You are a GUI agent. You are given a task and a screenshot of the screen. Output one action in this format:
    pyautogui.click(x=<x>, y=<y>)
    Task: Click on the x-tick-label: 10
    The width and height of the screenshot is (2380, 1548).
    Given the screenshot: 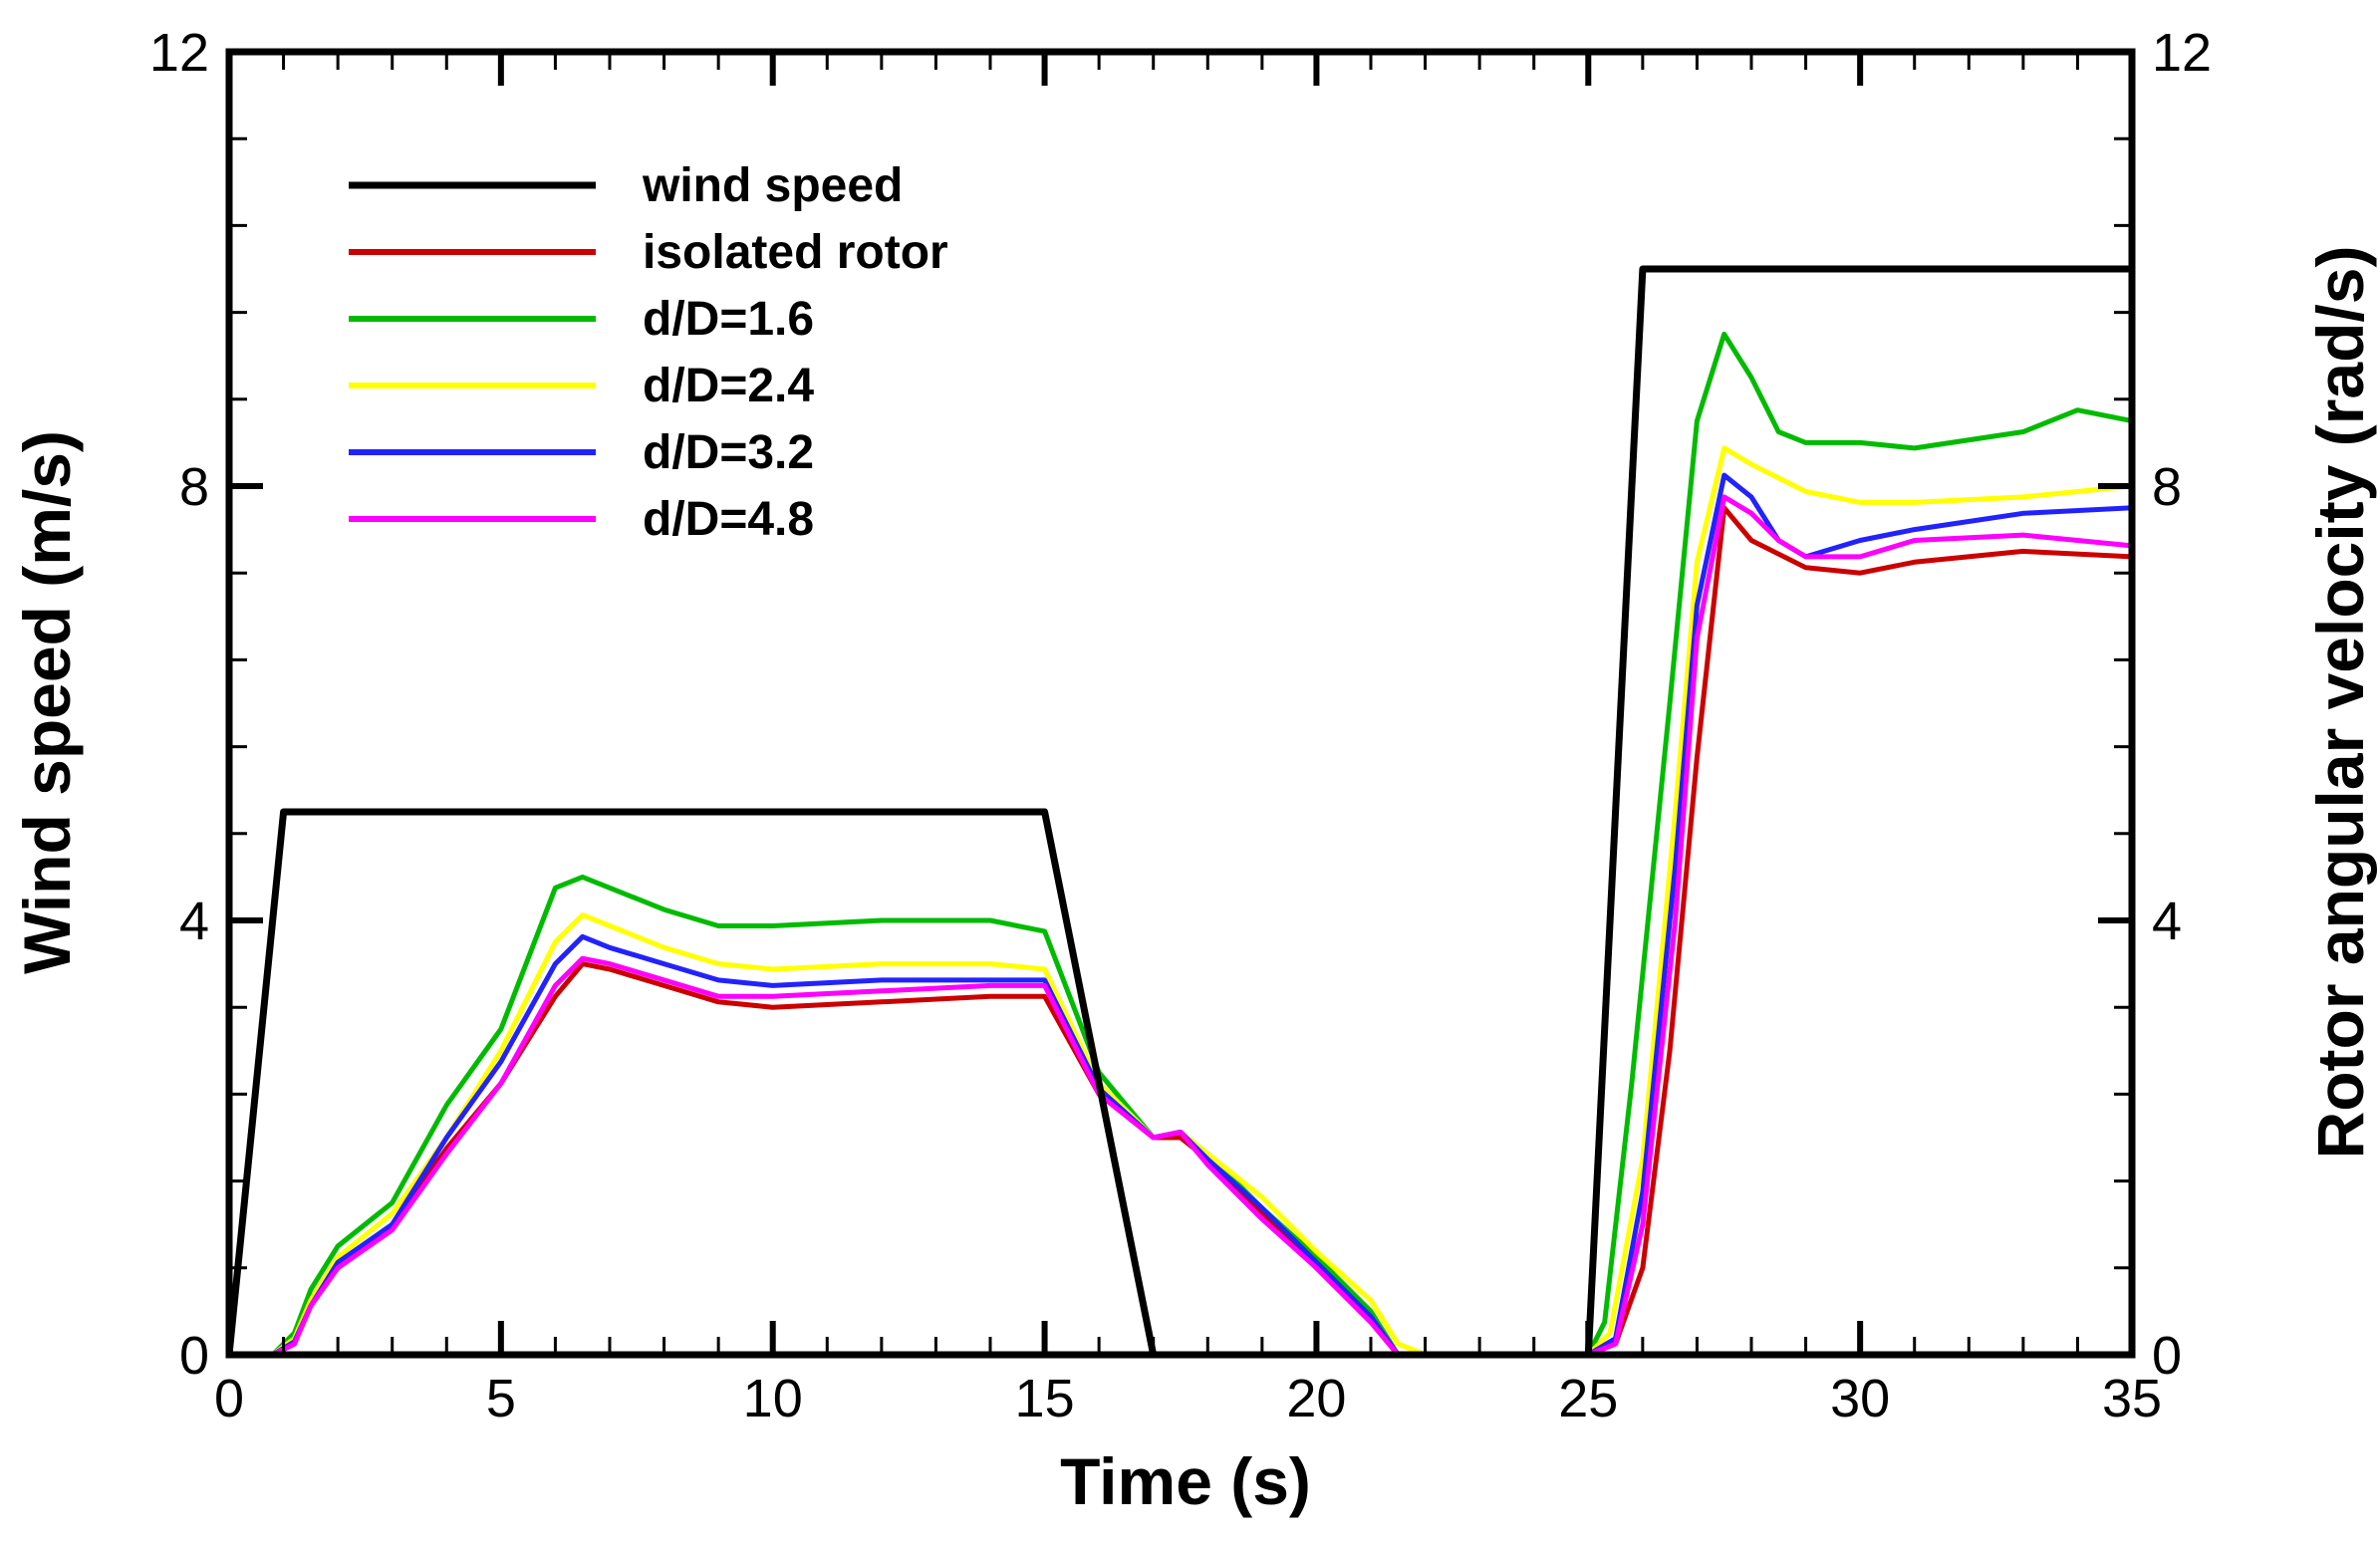 What is the action you would take?
    pyautogui.click(x=773, y=1398)
    